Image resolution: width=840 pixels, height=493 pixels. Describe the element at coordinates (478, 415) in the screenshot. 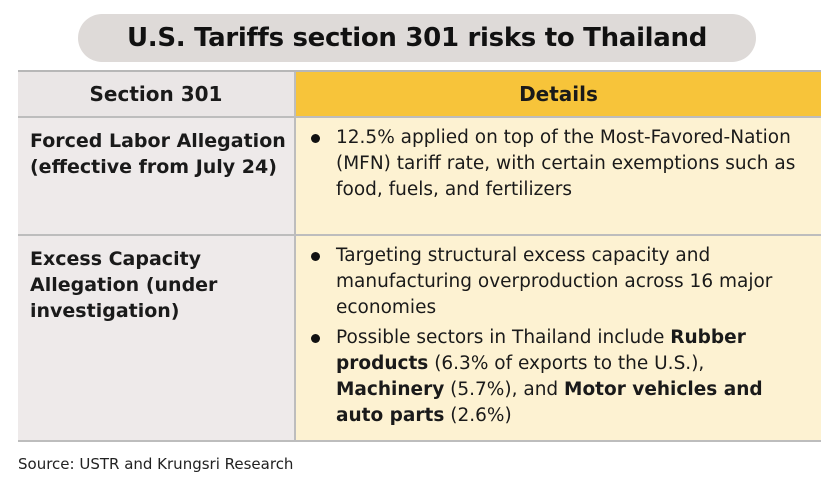

I see `bullet-text: (2.6%)` at that location.